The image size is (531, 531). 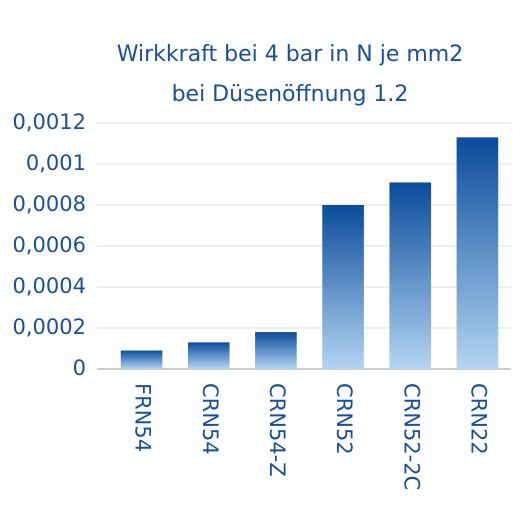 I want to click on y-tick-label: 0,0002, so click(x=49, y=327).